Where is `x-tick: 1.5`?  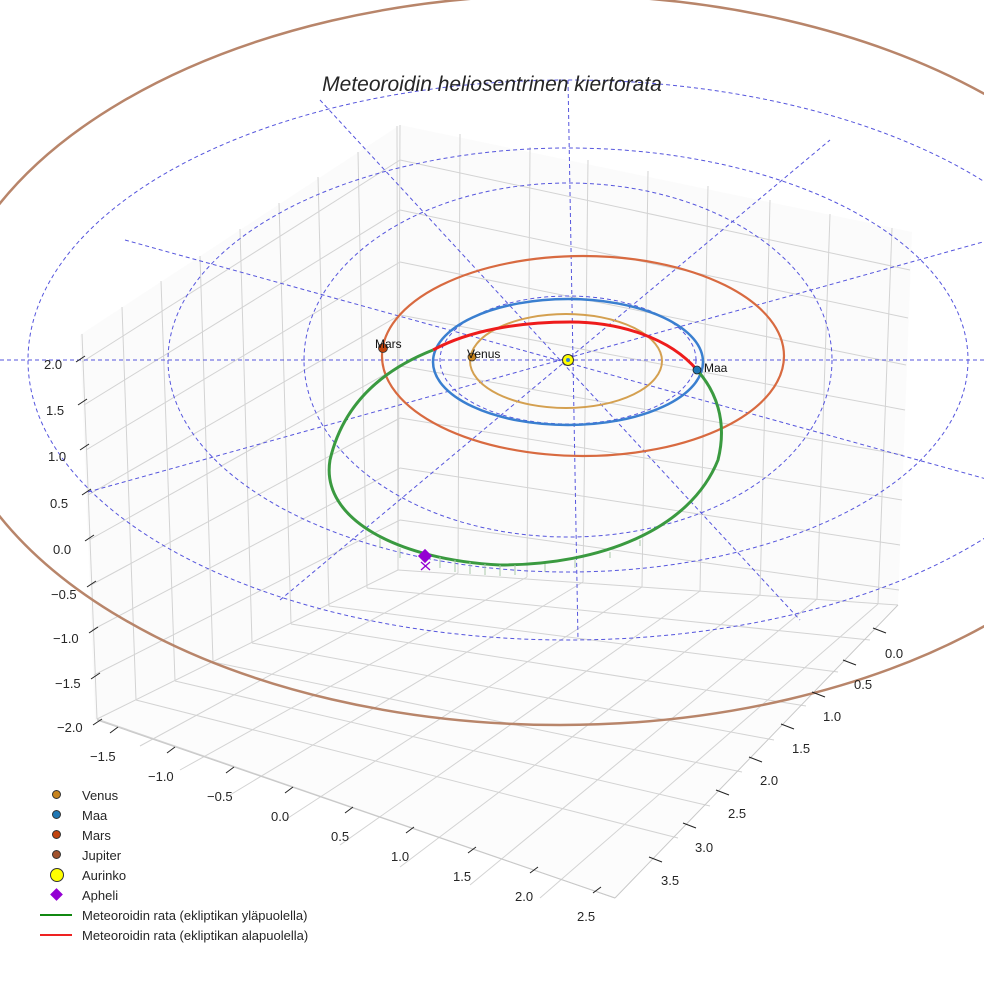 x-tick: 1.5 is located at coordinates (462, 876).